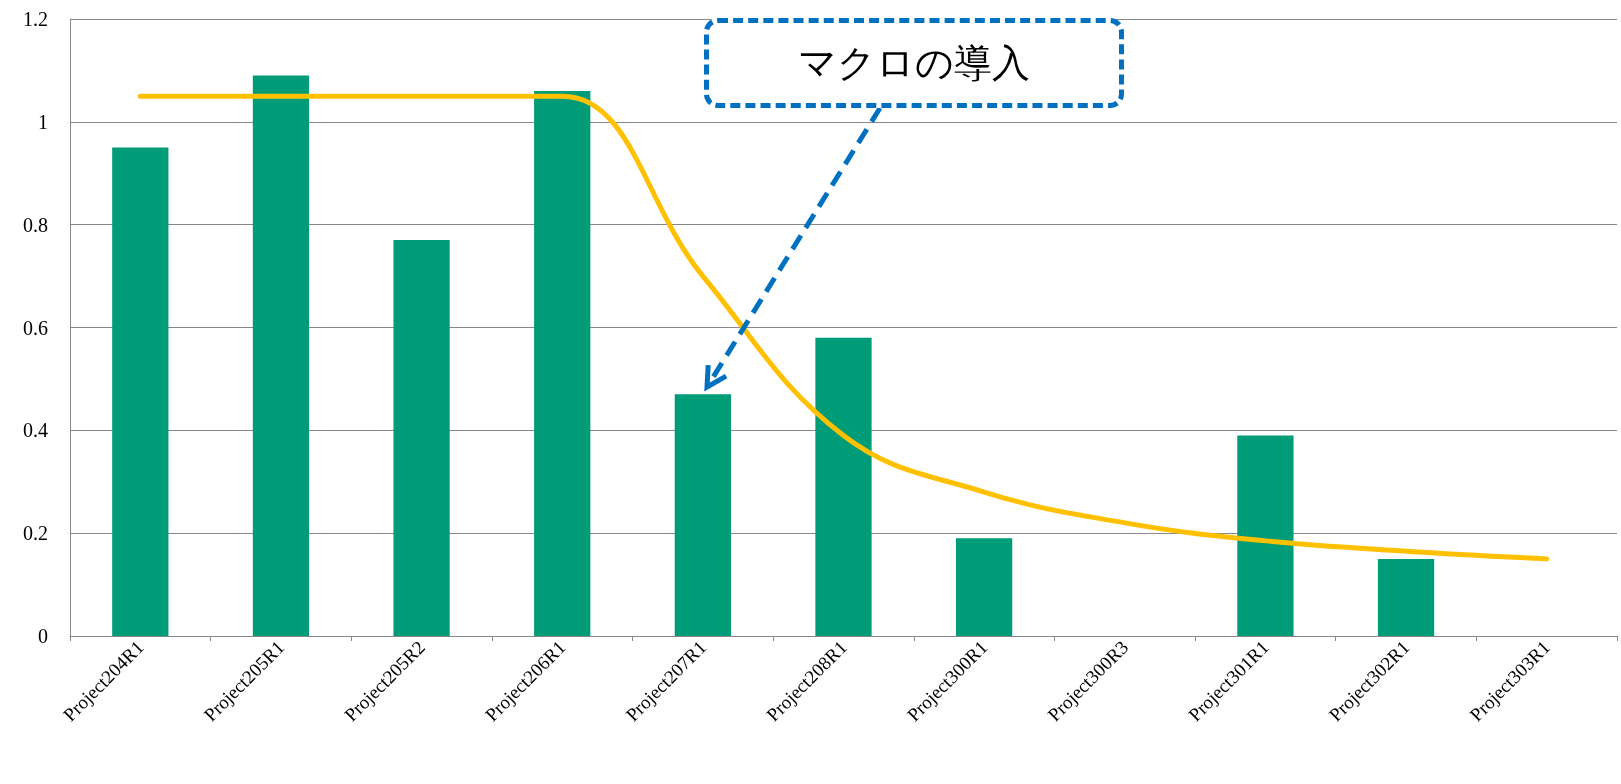 The image size is (1621, 784). Describe the element at coordinates (43, 121) in the screenshot. I see `y-tick-label: 1` at that location.